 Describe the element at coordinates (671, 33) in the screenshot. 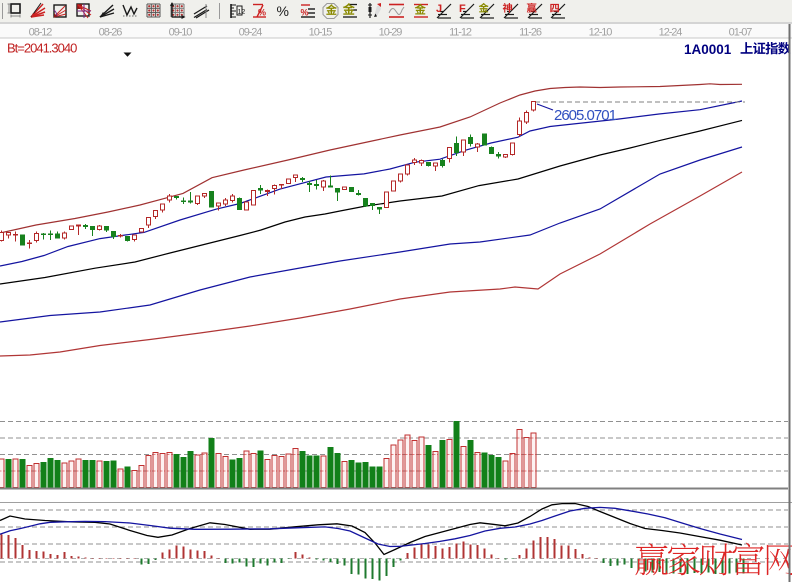

I see `svg-text: 12-24` at that location.